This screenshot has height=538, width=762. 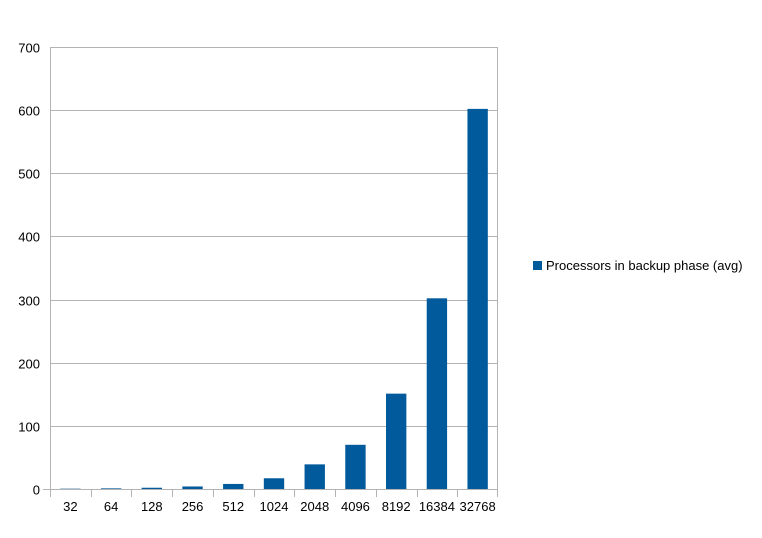 I want to click on legend-swatch, so click(x=537, y=265).